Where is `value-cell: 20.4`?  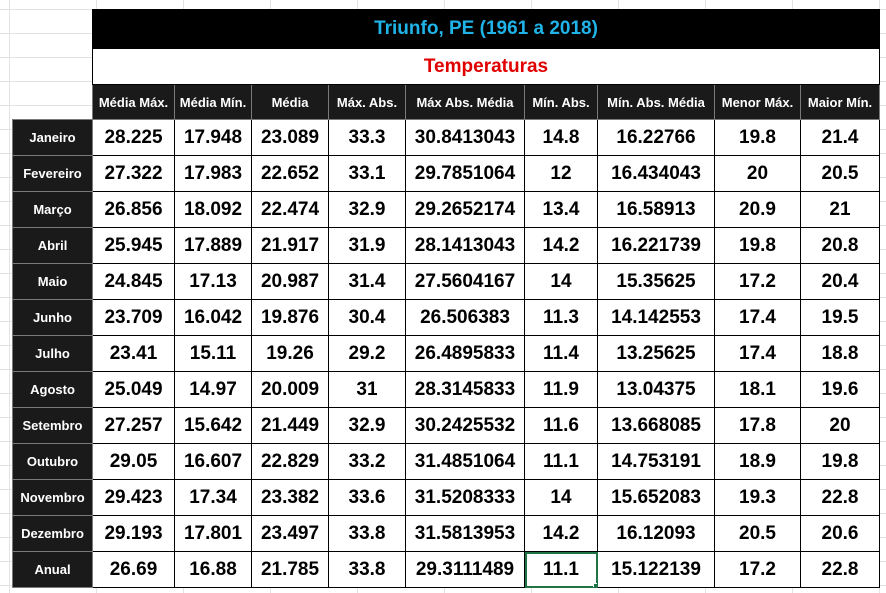 value-cell: 20.4 is located at coordinates (840, 281).